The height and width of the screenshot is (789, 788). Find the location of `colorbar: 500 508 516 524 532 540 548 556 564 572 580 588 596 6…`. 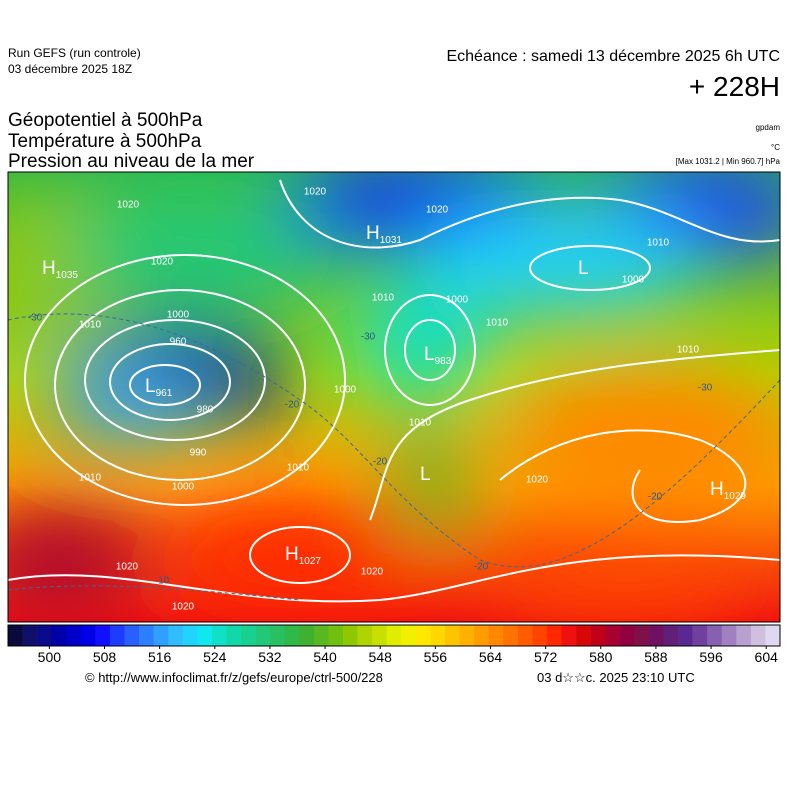

colorbar: 500 508 516 524 532 540 548 556 564 572 580 588 596 6… is located at coordinates (394, 644).